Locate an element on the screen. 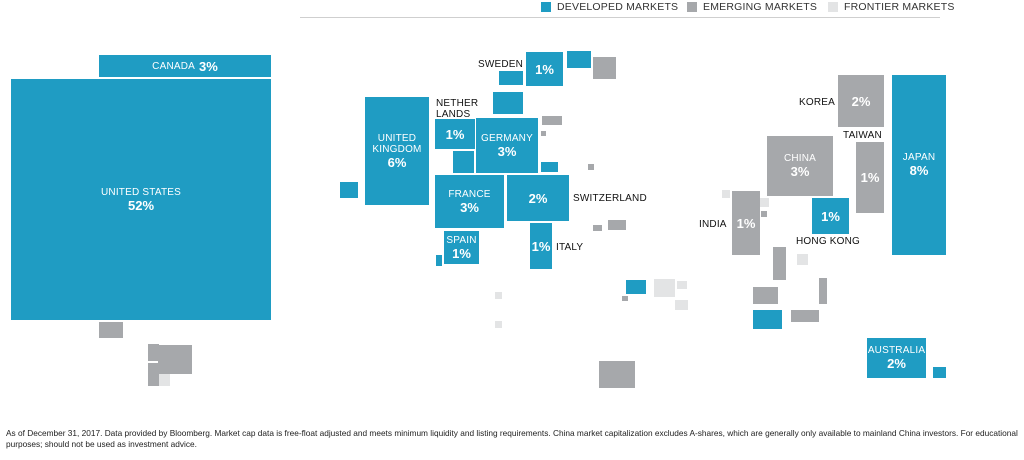 Image resolution: width=1024 pixels, height=460 pixels. legend-item-developed: DEVELOPED MARKETS is located at coordinates (609, 7).